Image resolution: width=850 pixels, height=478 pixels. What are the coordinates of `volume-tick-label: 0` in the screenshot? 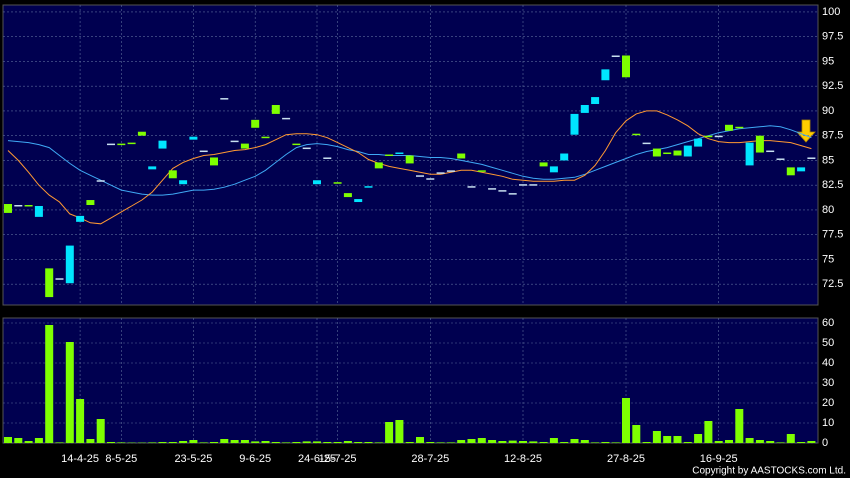 It's located at (825, 443).